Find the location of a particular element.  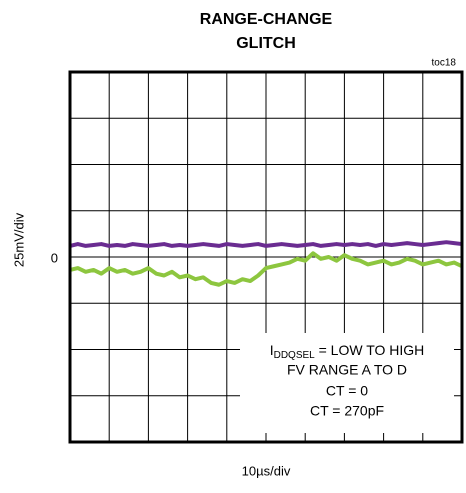

traces is located at coordinates (266, 263).